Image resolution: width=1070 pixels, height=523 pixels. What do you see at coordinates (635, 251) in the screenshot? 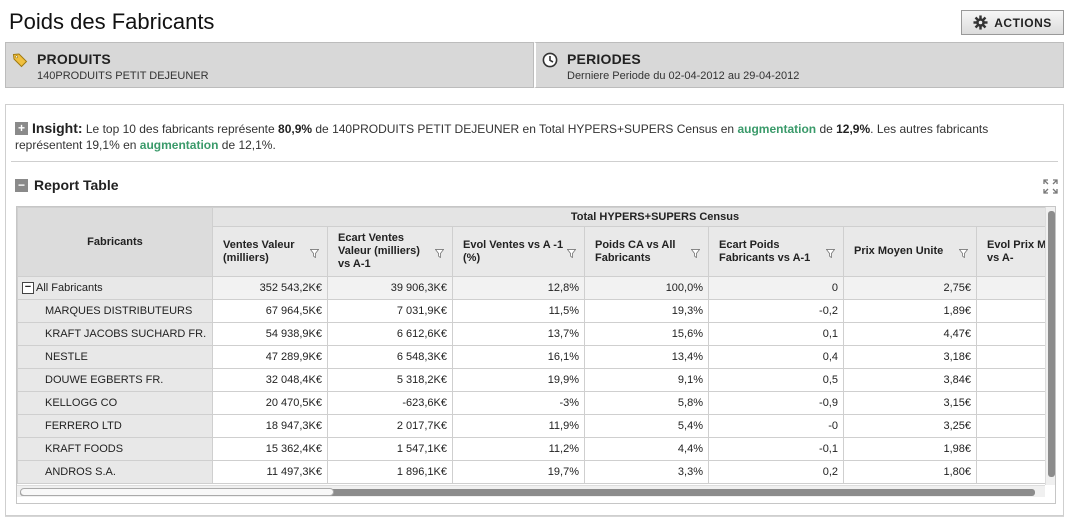
I see `column-label: Poids CA vs All Fabricants` at bounding box center [635, 251].